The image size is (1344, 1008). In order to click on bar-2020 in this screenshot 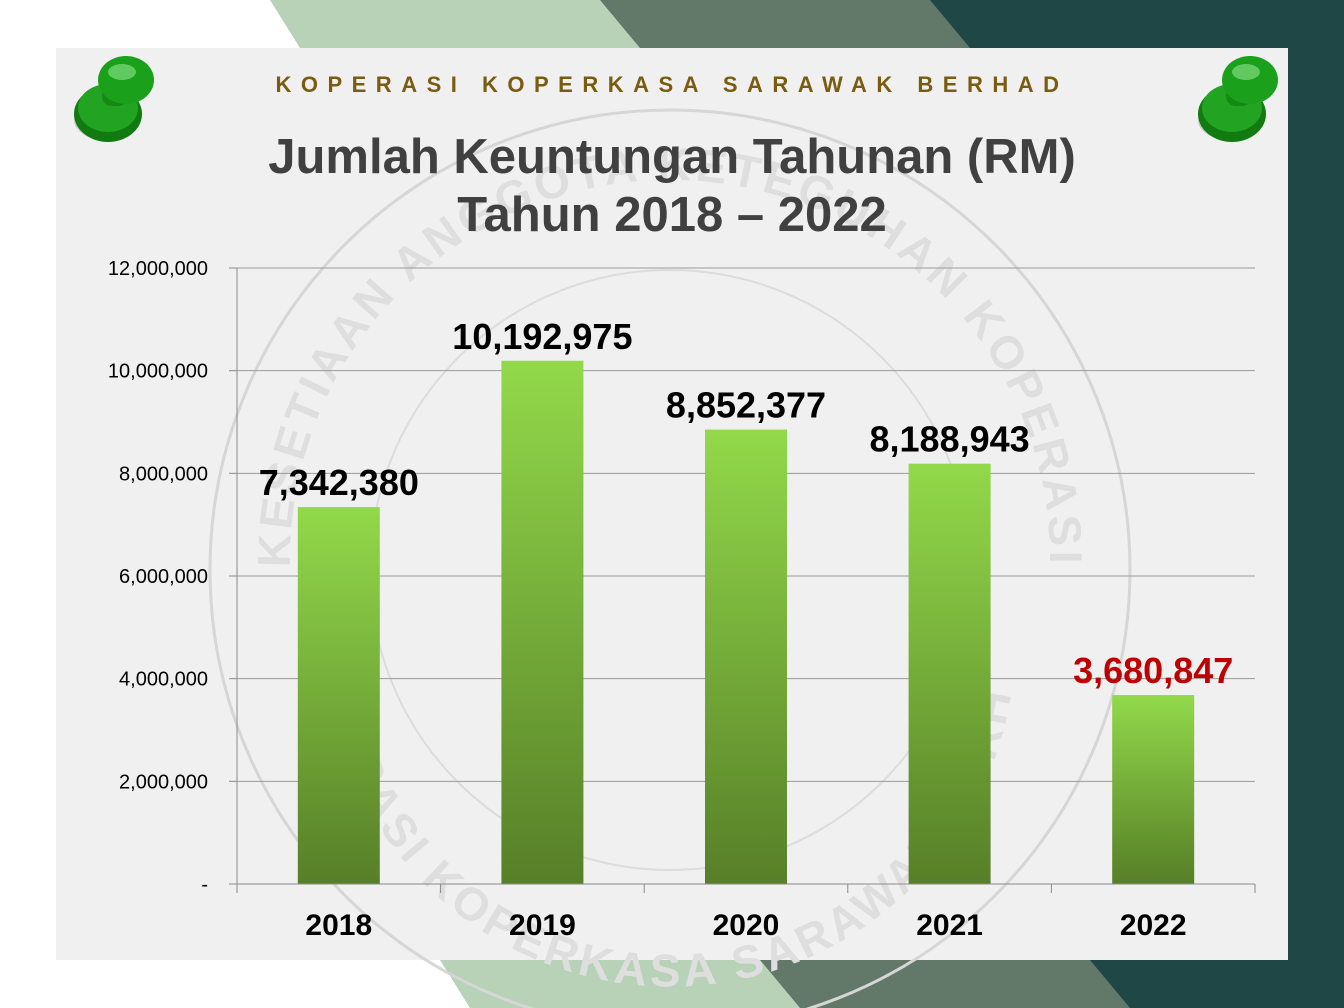, I will do `click(746, 656)`.